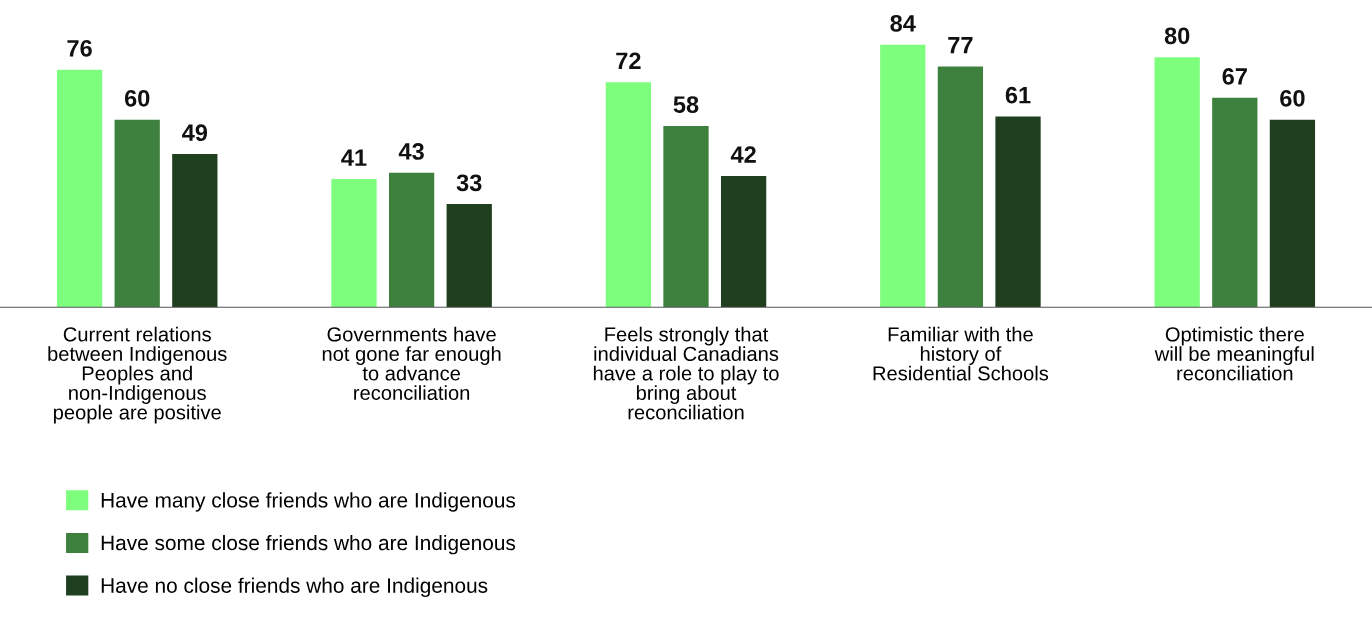 The image size is (1372, 622). What do you see at coordinates (628, 60) in the screenshot?
I see `data-label: 72` at bounding box center [628, 60].